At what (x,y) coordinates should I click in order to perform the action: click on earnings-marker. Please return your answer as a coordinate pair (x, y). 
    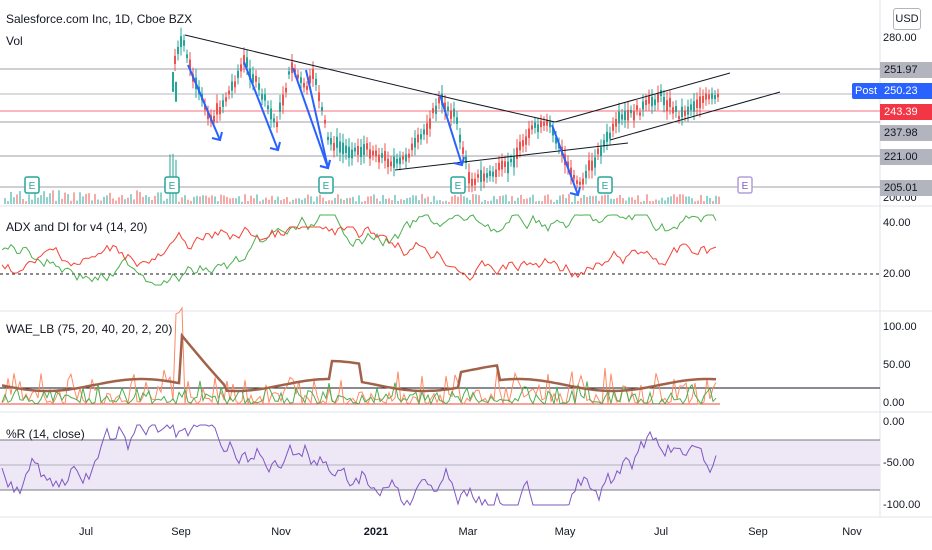
    Looking at the image, I should click on (605, 185).